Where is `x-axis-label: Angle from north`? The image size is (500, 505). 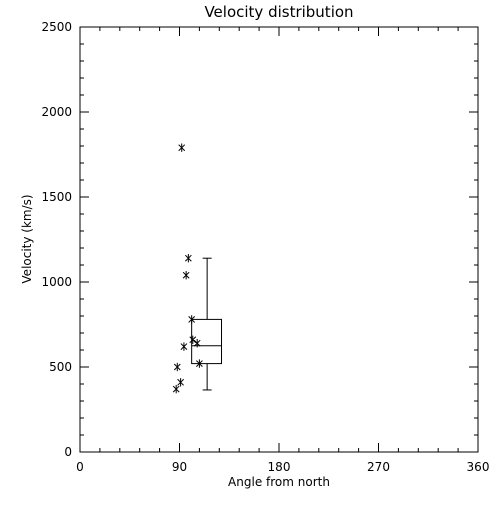 x-axis-label: Angle from north is located at coordinates (279, 482).